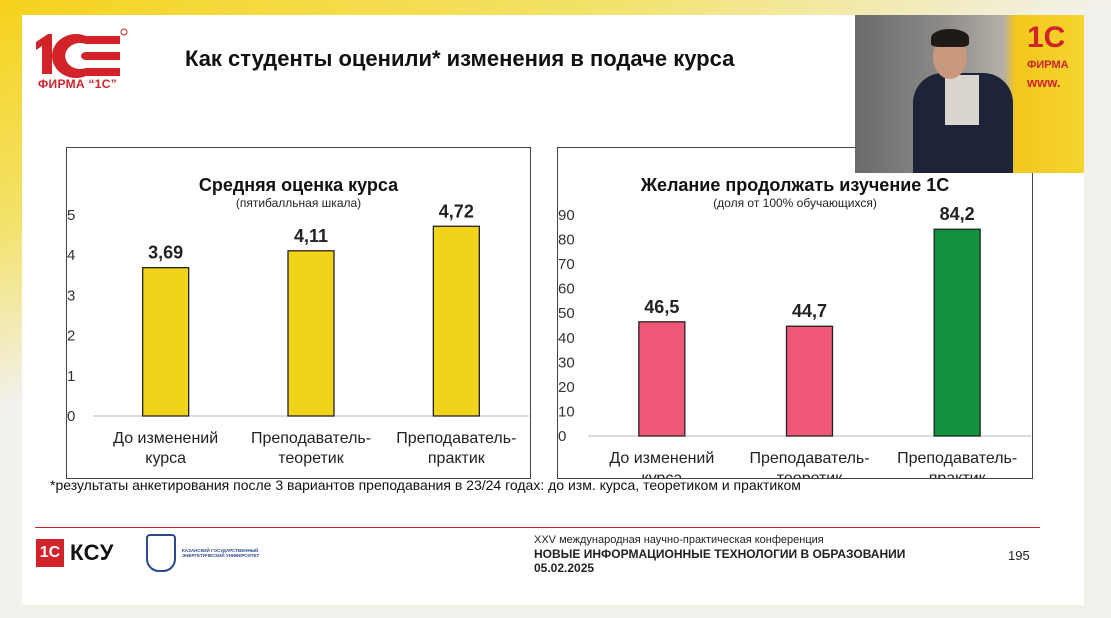 The image size is (1111, 618). I want to click on y-tick-label: 30, so click(566, 362).